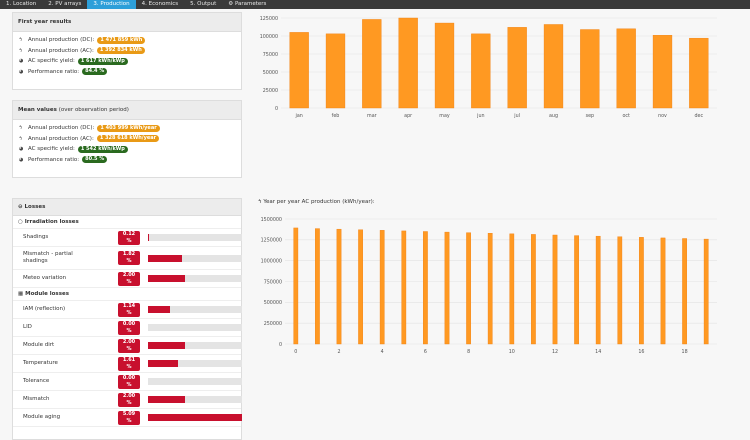  I want to click on value-badge: 1 471 859 kWh, so click(121, 40).